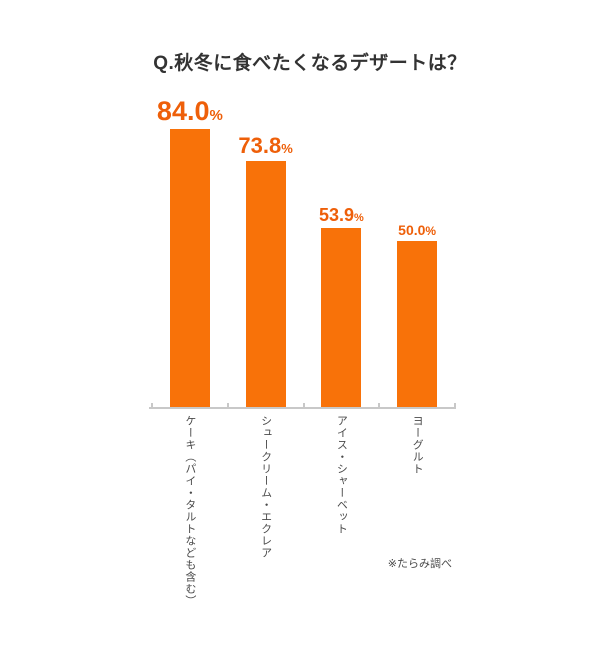 The height and width of the screenshot is (663, 600). I want to click on source-note: ※たらみ調べ, so click(419, 564).